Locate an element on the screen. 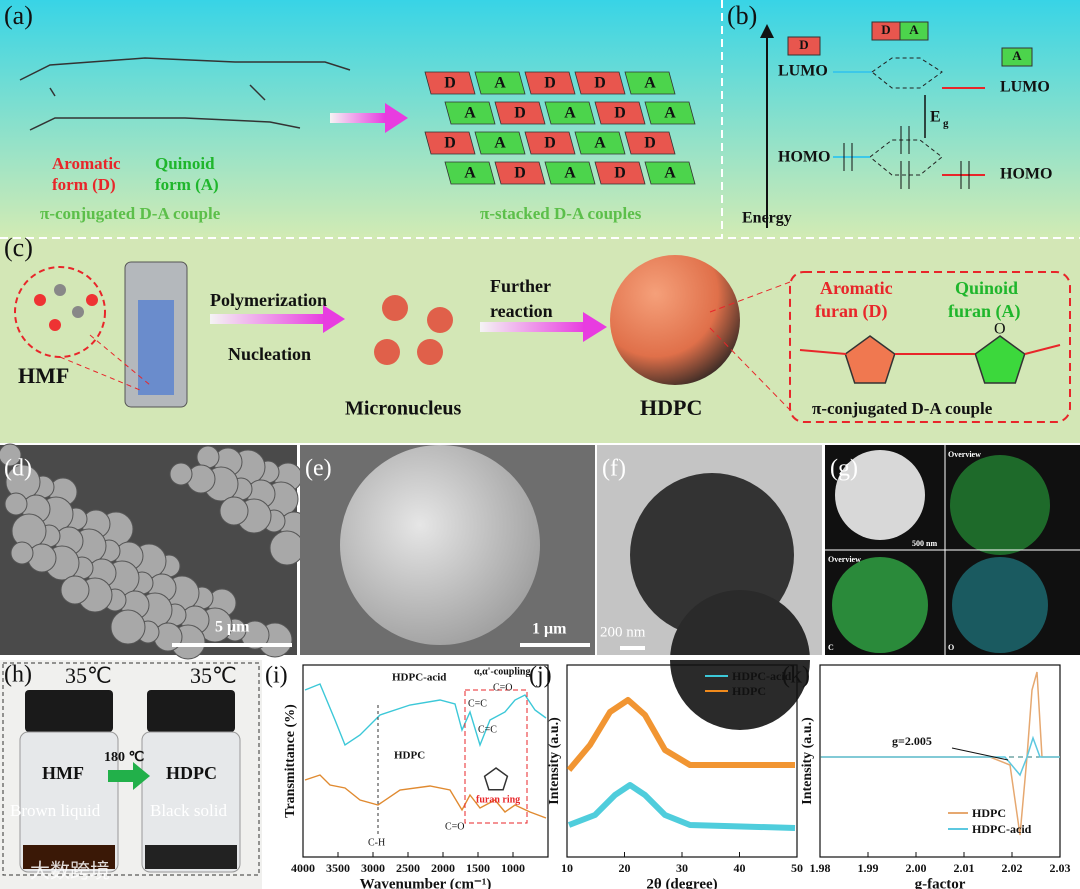 This screenshot has width=1080, height=889. x-tick-label: 40 is located at coordinates (740, 868).